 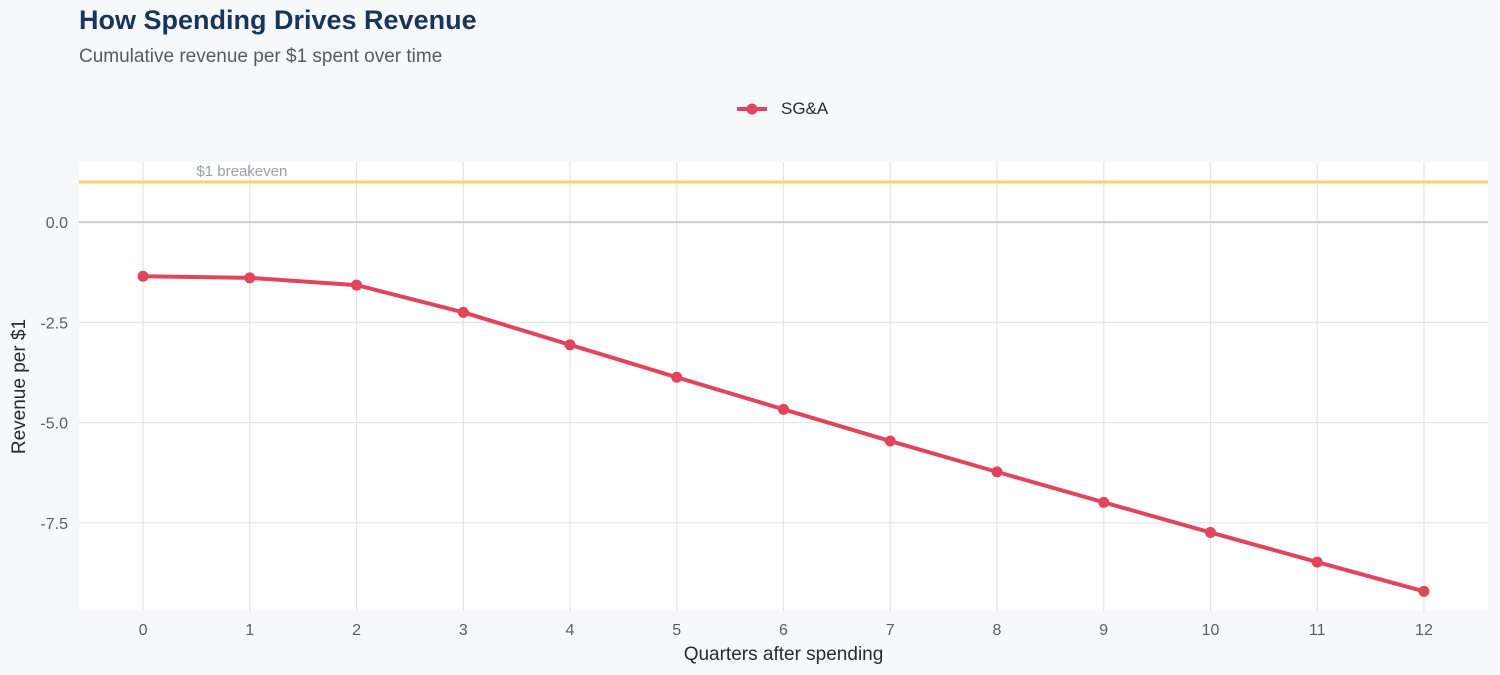 I want to click on legend: SG&A, so click(x=782, y=109).